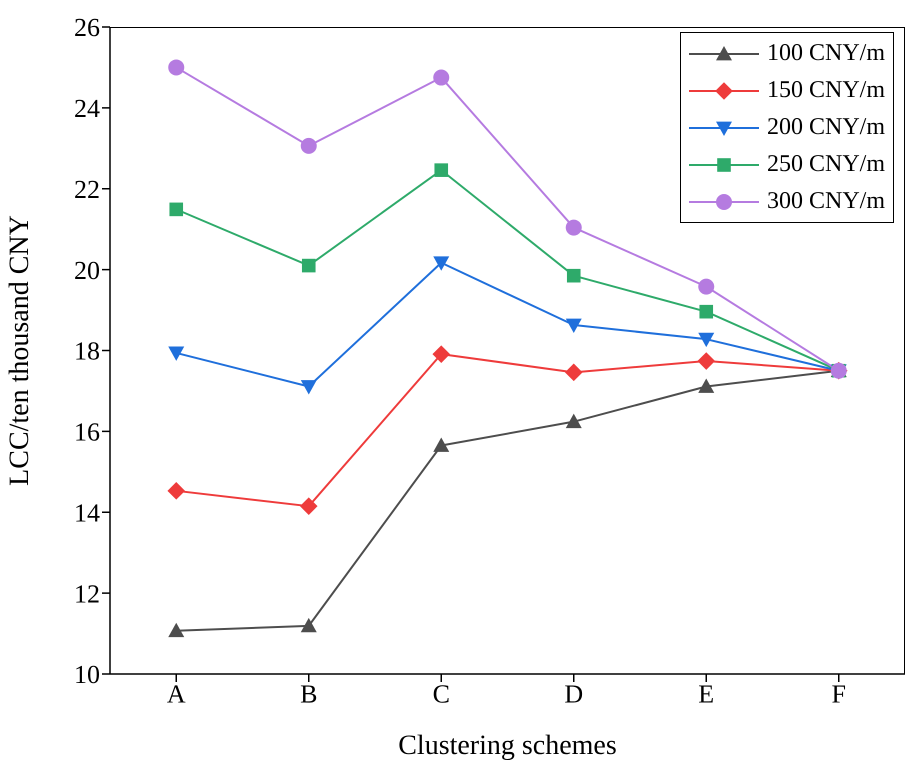  What do you see at coordinates (87, 432) in the screenshot?
I see `y-tick-label: 16` at bounding box center [87, 432].